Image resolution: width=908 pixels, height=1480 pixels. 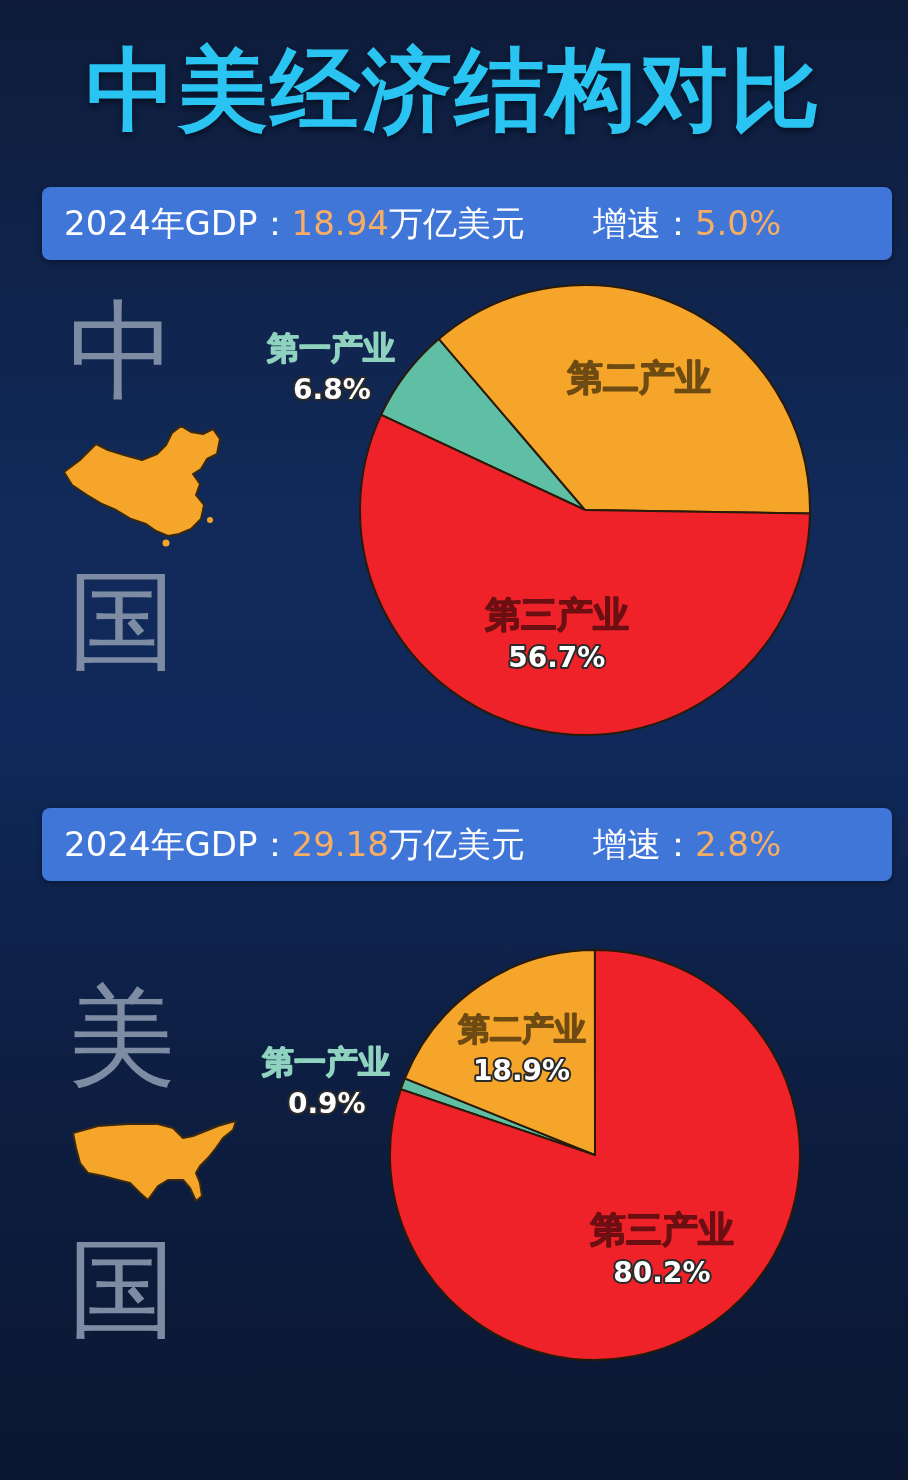 What do you see at coordinates (332, 390) in the screenshot?
I see `data-label: 6.8%` at bounding box center [332, 390].